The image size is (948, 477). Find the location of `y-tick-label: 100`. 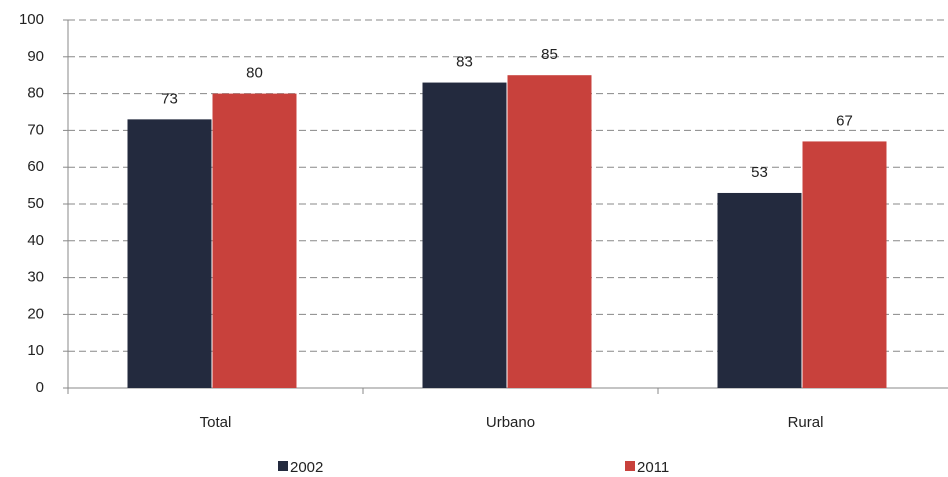

y-tick-label: 100 is located at coordinates (31, 19).